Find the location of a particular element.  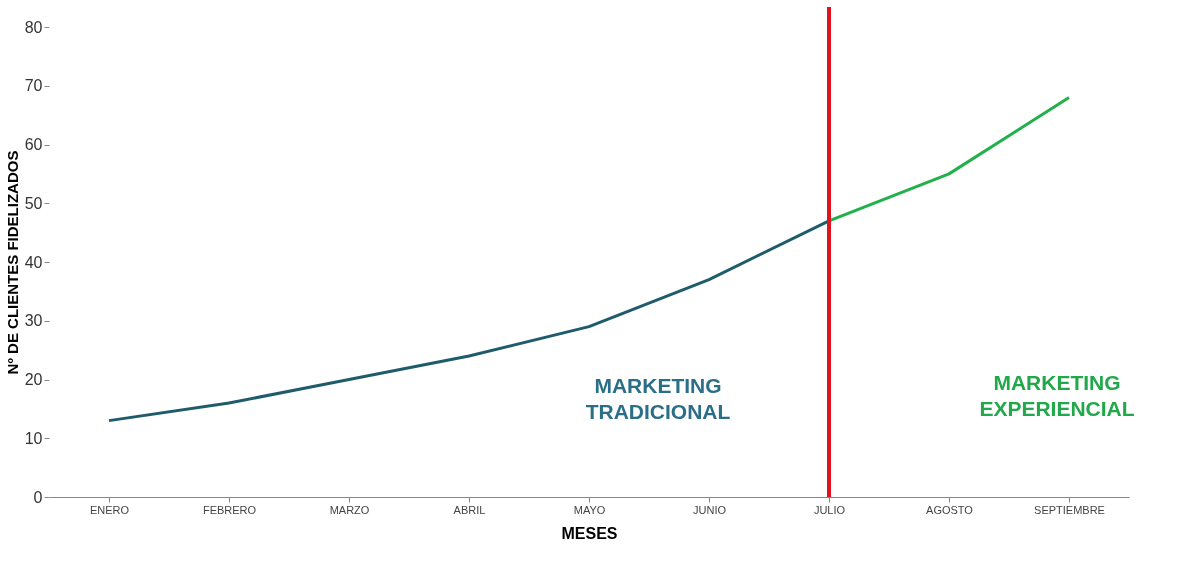

y-axis-title: Nº DE CLIENTES FIDELIZADOS is located at coordinates (12, 262).